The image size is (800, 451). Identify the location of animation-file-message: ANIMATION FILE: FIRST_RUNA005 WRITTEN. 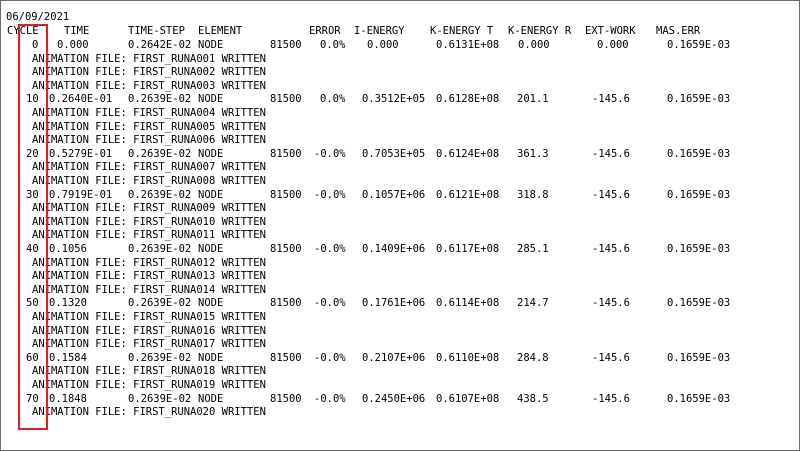
(149, 126).